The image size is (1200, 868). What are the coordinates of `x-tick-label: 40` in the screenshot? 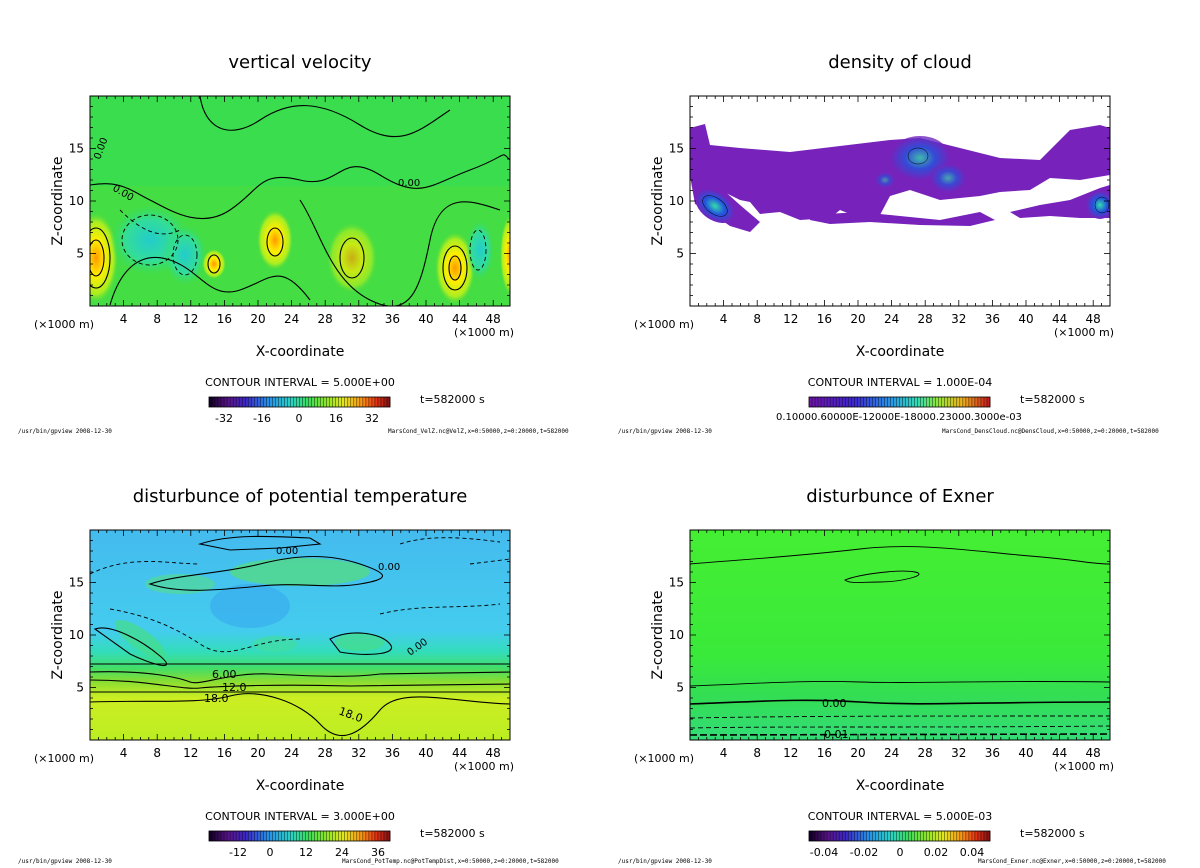 It's located at (1025, 319).